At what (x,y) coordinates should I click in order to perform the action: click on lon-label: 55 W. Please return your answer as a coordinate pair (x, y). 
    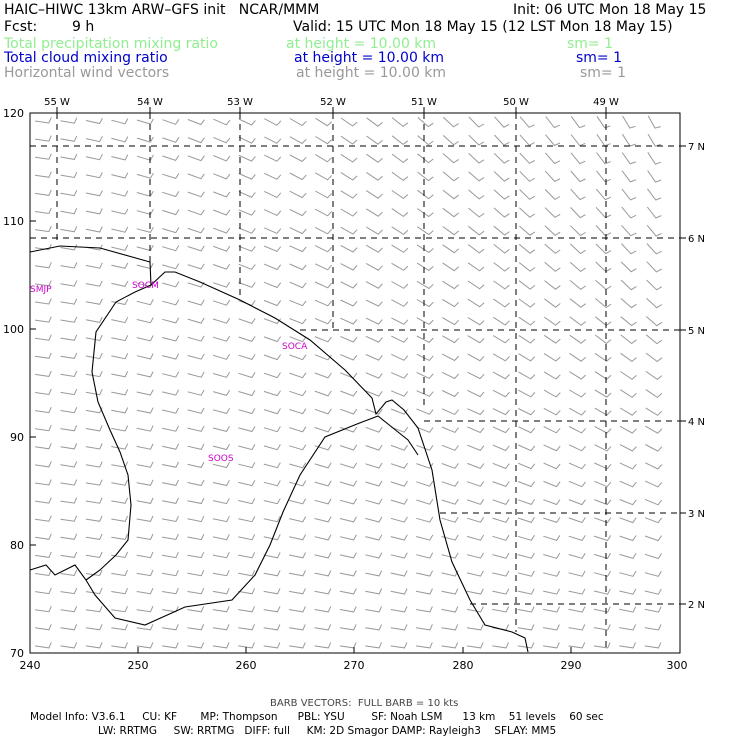
    Looking at the image, I should click on (57, 102).